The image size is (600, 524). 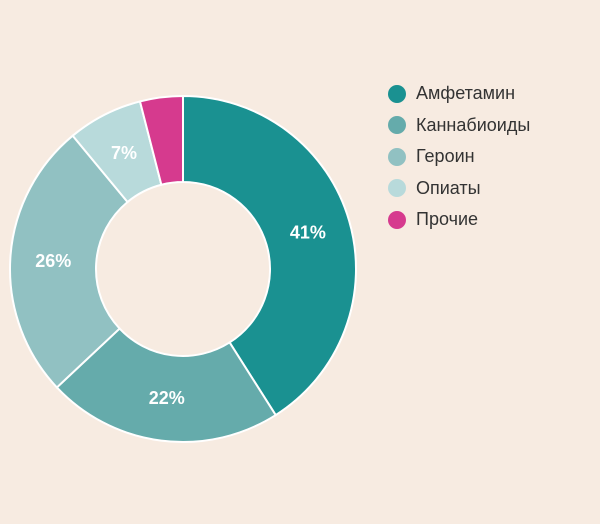 I want to click on legend-label: Амфетамин, so click(x=466, y=93).